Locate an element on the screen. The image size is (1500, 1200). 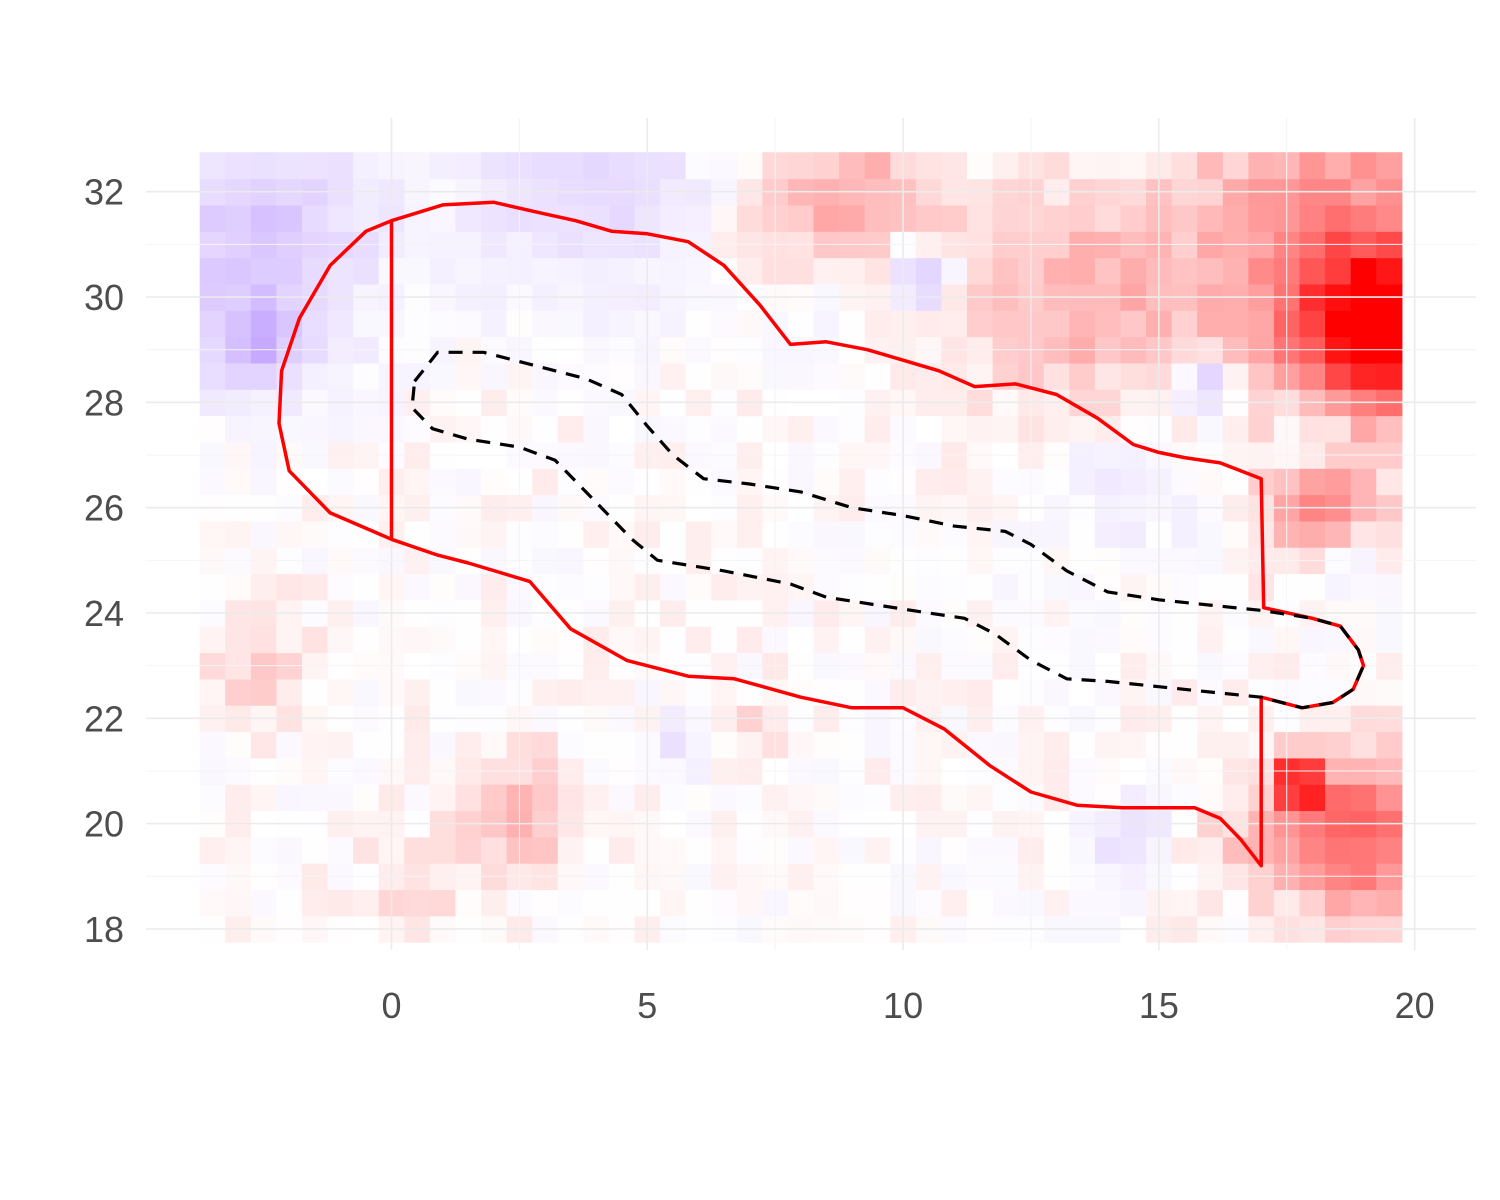
x-tick-label: 15 is located at coordinates (1159, 1005).